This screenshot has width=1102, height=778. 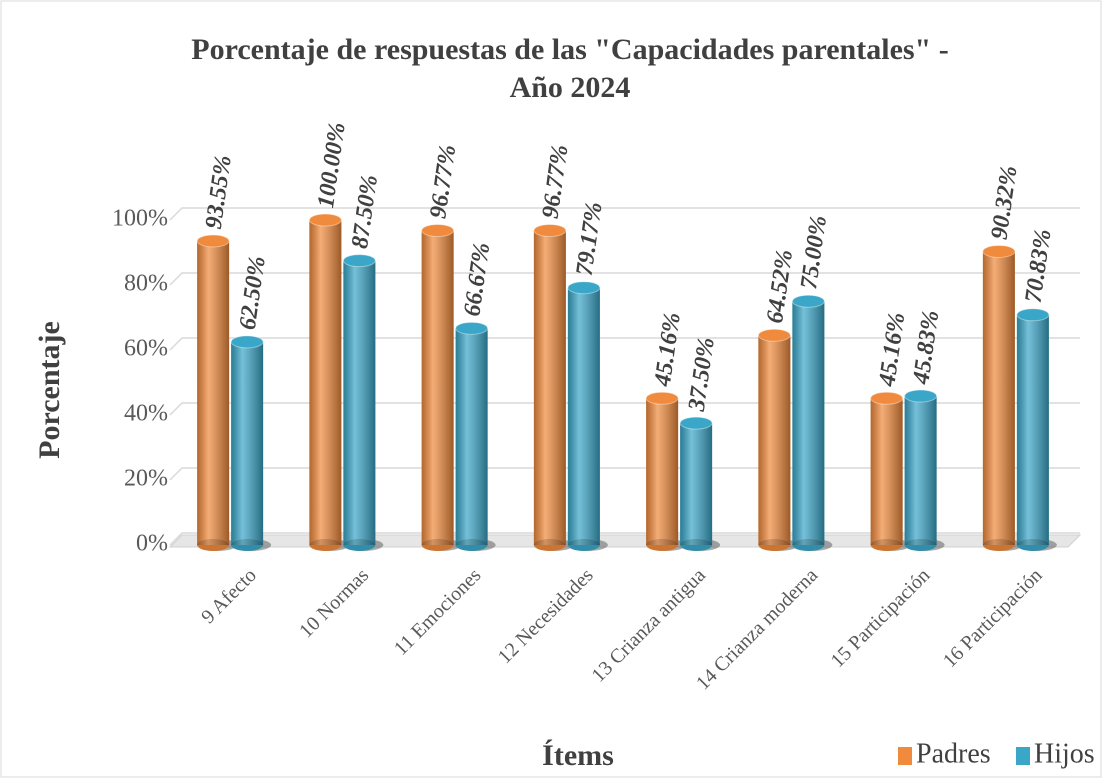 I want to click on x-tick-label: 11 Emociones, so click(x=438, y=612).